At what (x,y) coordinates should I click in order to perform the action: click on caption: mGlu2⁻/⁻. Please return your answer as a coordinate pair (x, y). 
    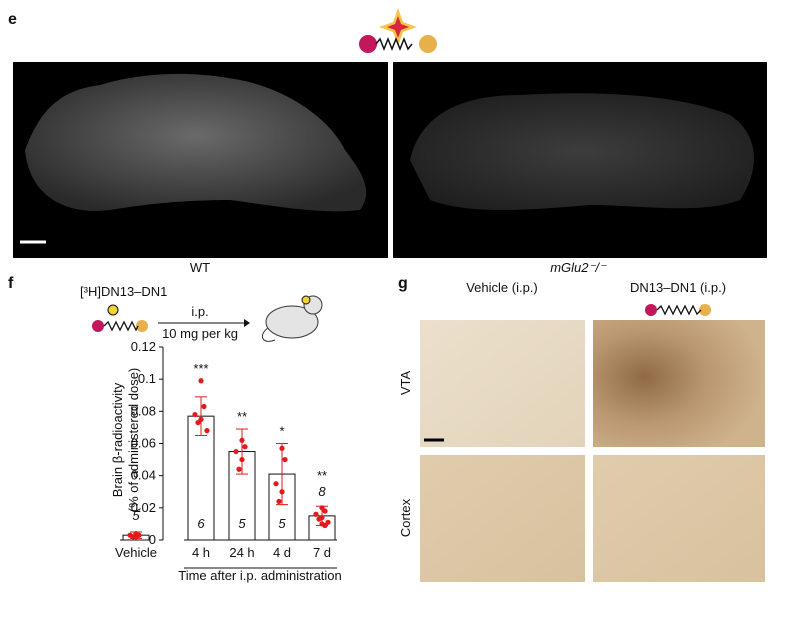
    Looking at the image, I should click on (578, 267).